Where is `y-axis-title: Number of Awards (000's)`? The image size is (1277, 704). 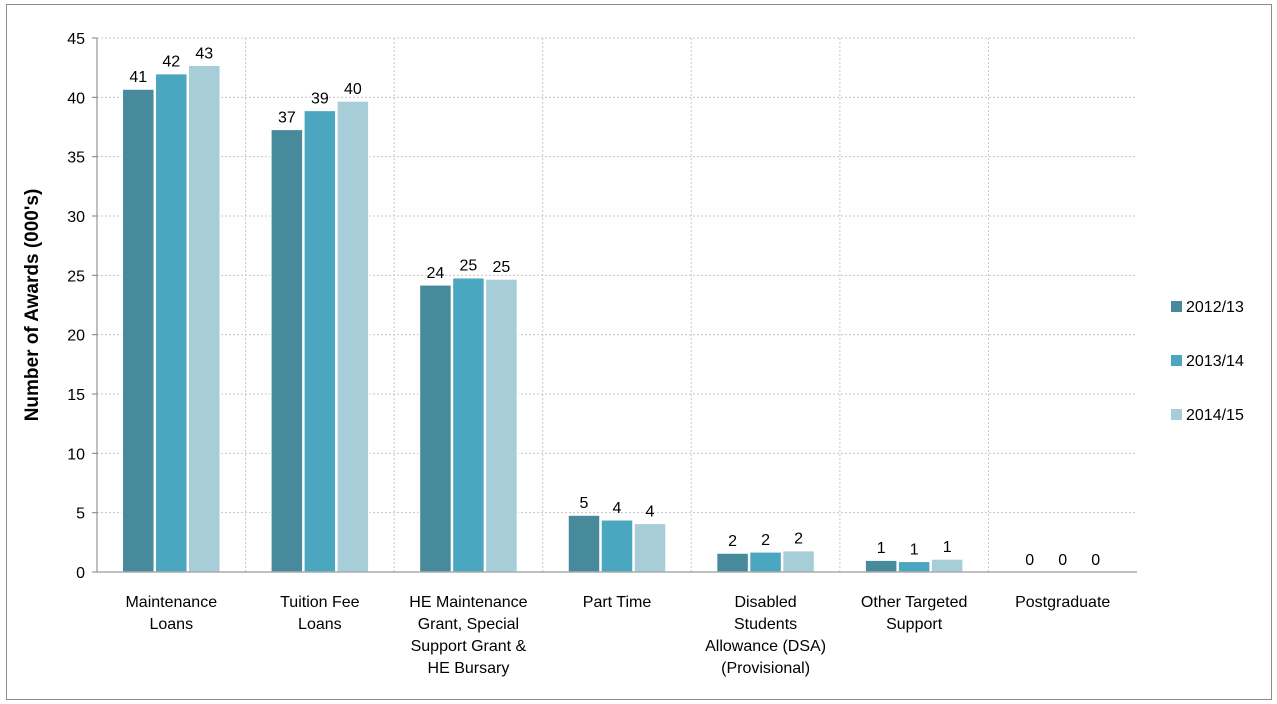 y-axis-title: Number of Awards (000's) is located at coordinates (32, 305).